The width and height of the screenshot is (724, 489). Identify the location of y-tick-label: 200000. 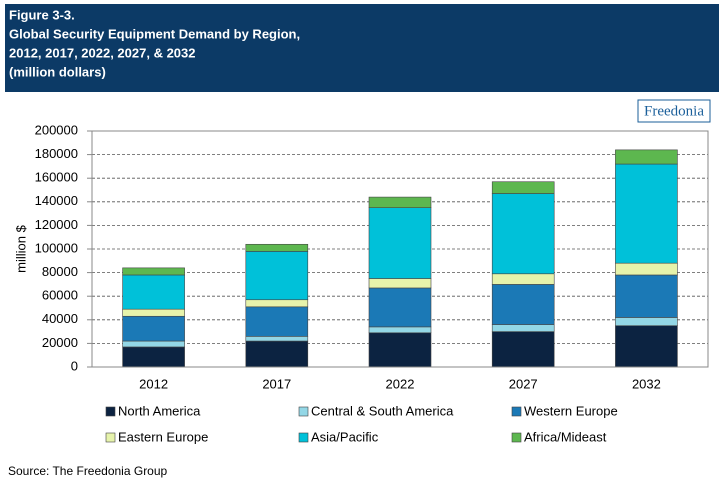
(56, 129).